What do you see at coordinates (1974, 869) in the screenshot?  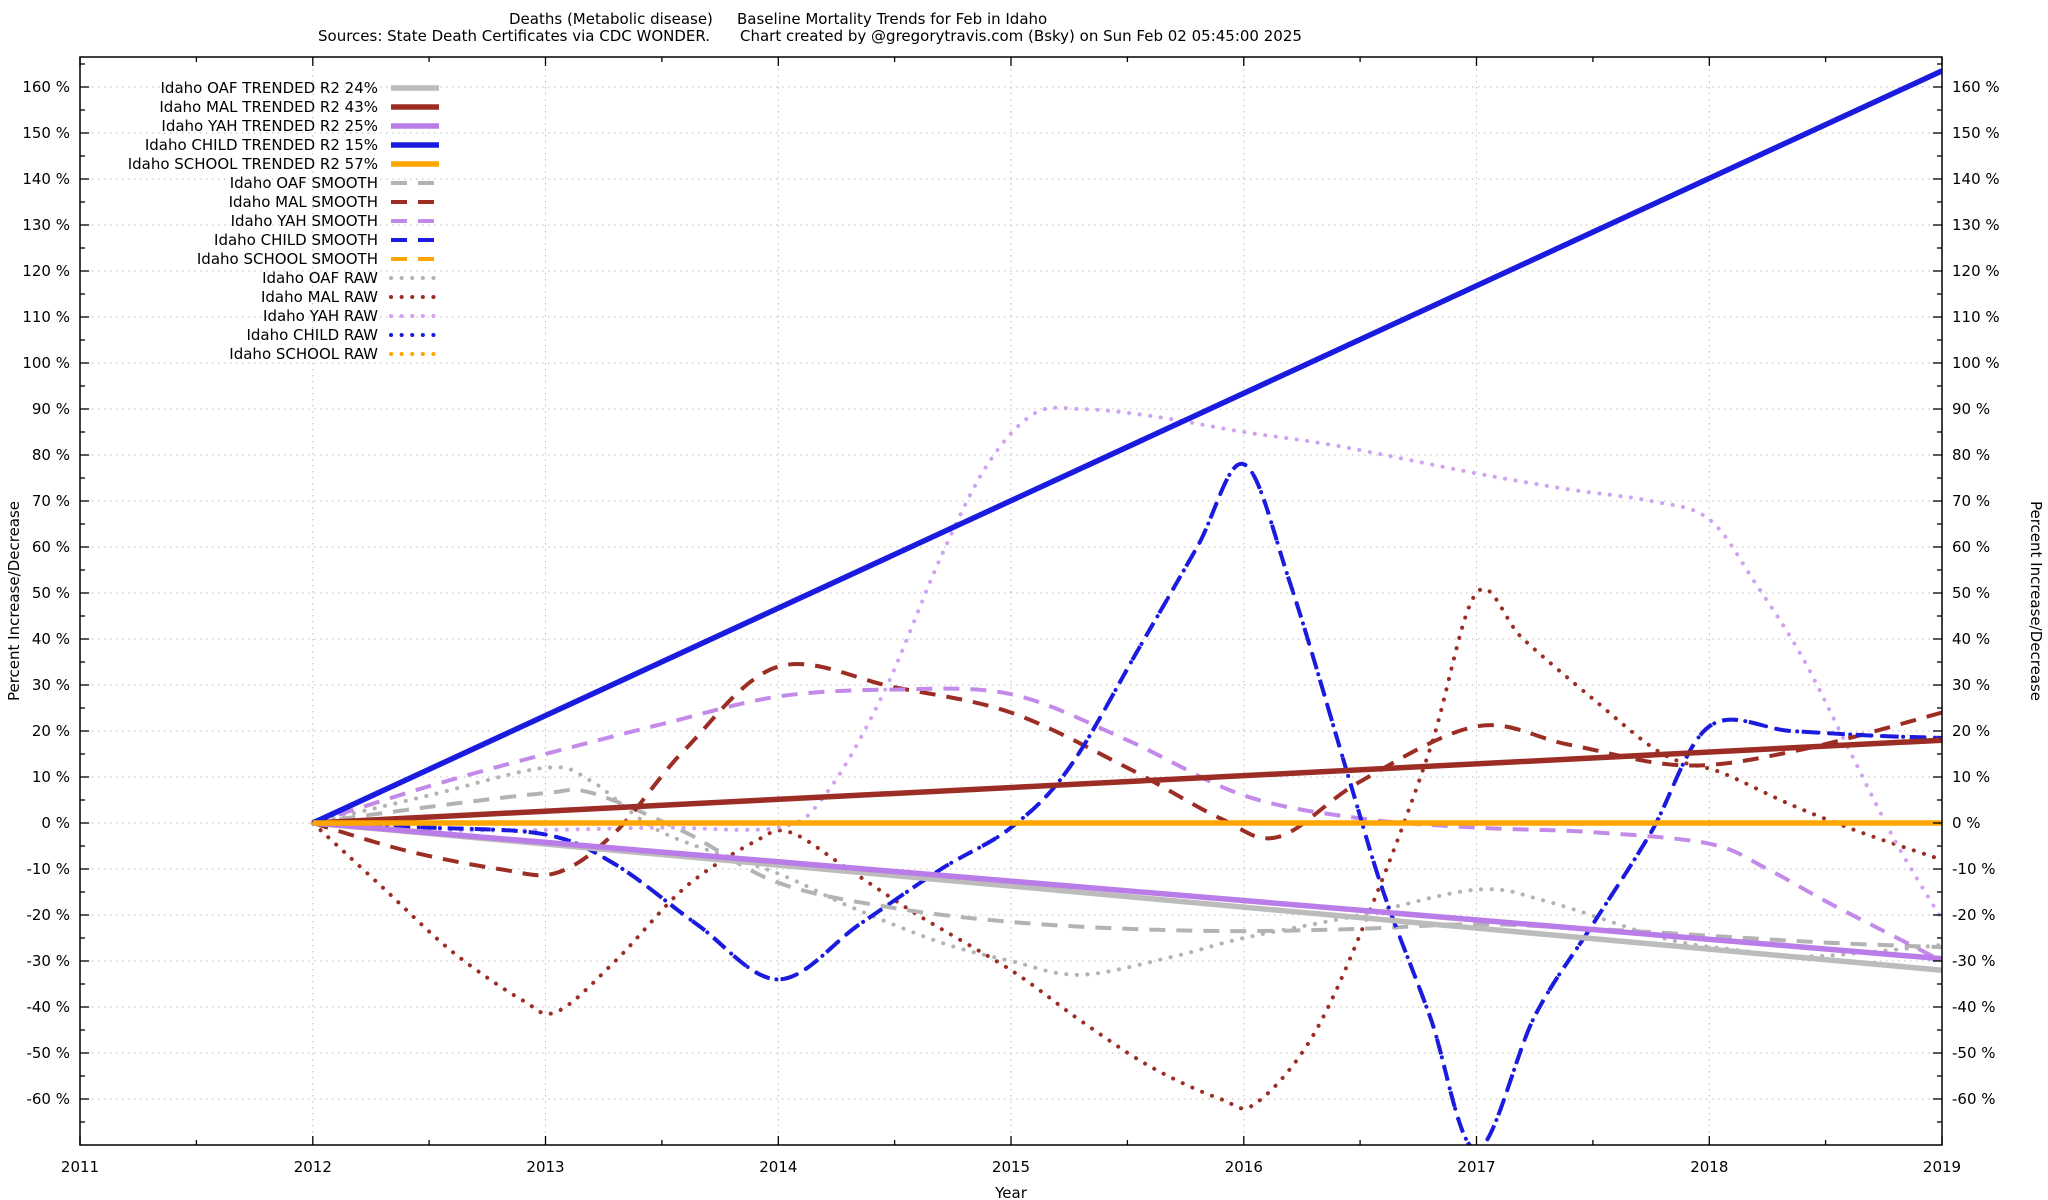 I see `y-tick-label-right: -10 %` at bounding box center [1974, 869].